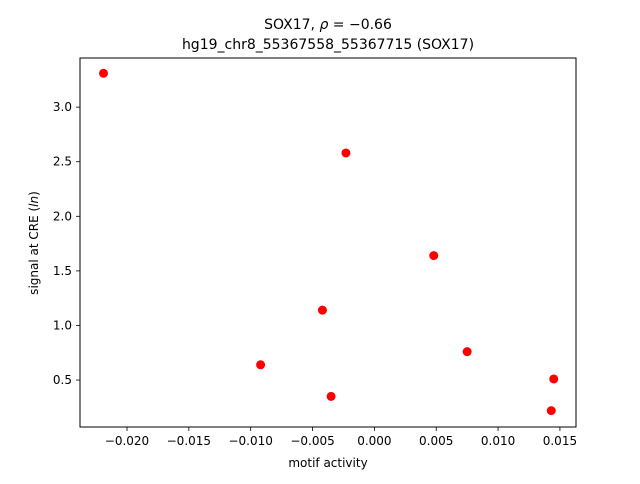 This screenshot has height=484, width=640. I want to click on x-tick-label: 0.010, so click(498, 441).